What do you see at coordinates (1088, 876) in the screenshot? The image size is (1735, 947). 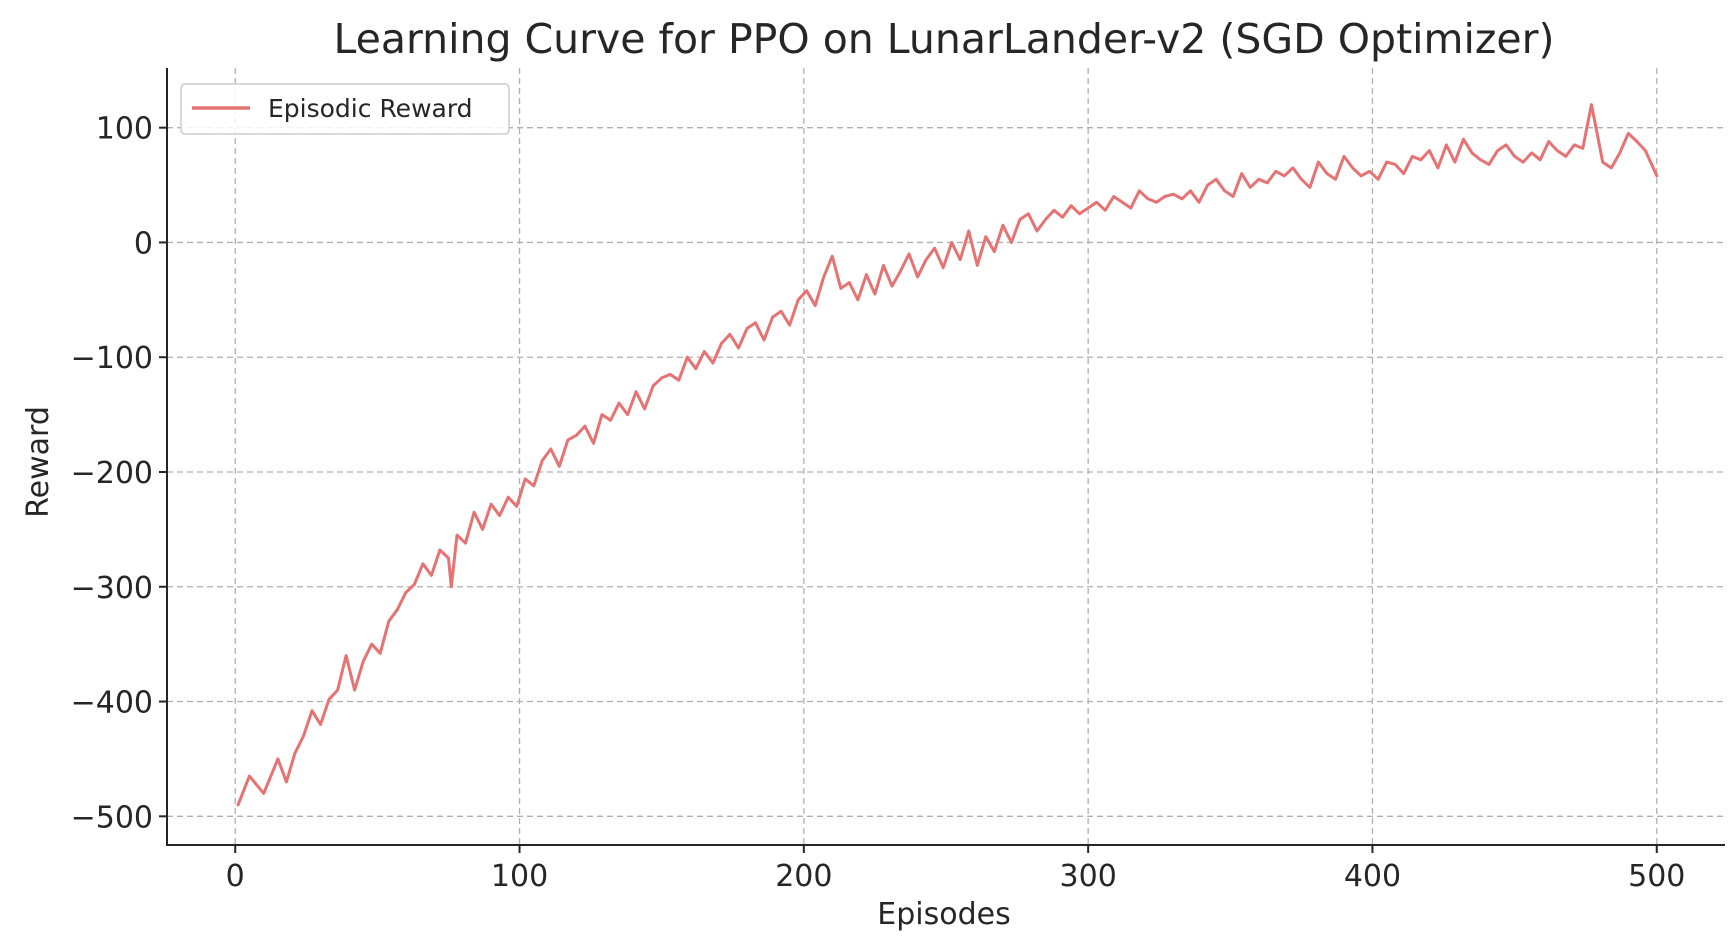 I see `x-tick-label: 300` at bounding box center [1088, 876].